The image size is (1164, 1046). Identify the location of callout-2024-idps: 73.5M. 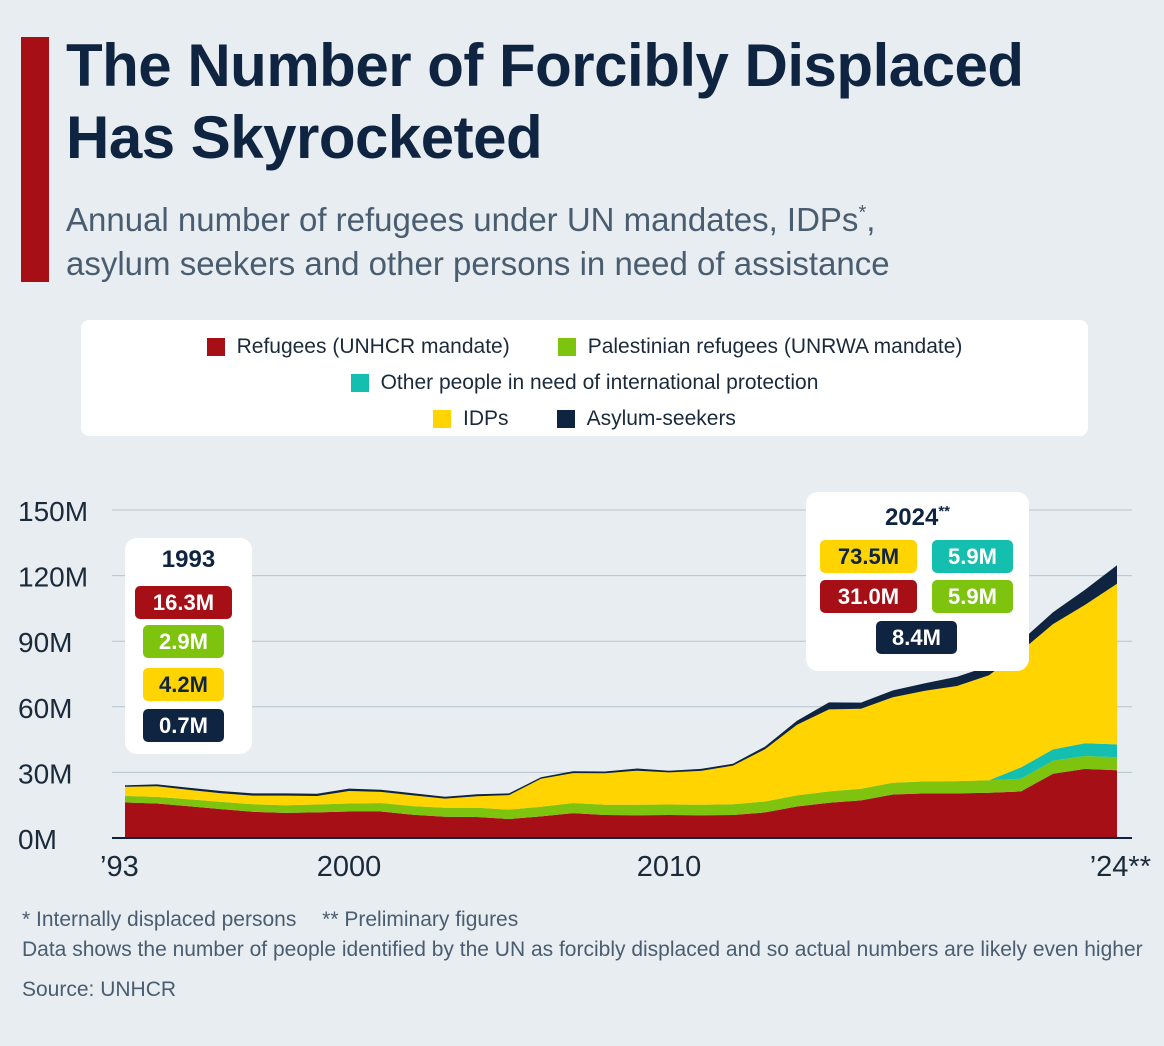
(868, 556).